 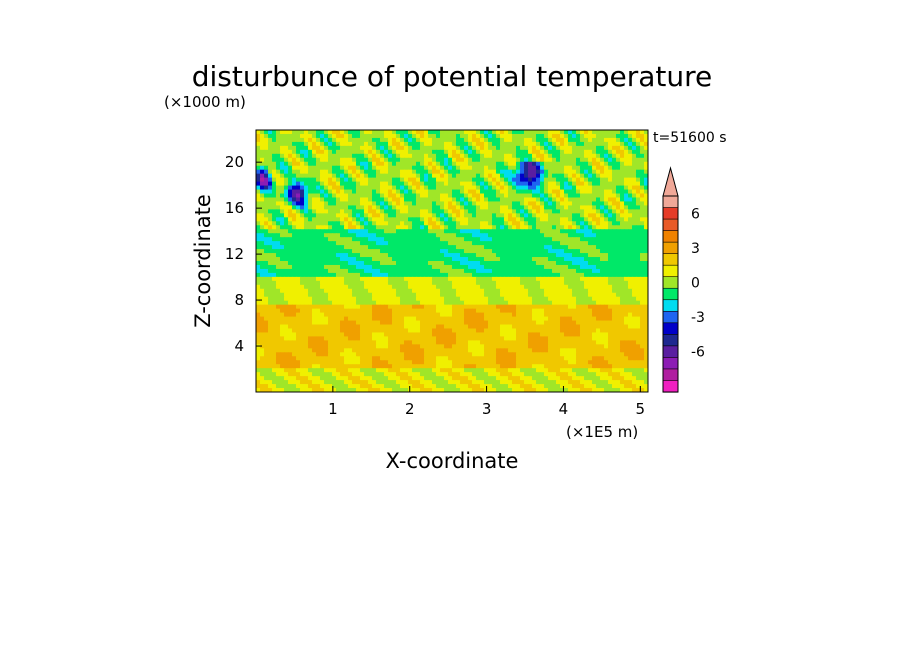 I want to click on time-label: t=51600 s, so click(x=690, y=138).